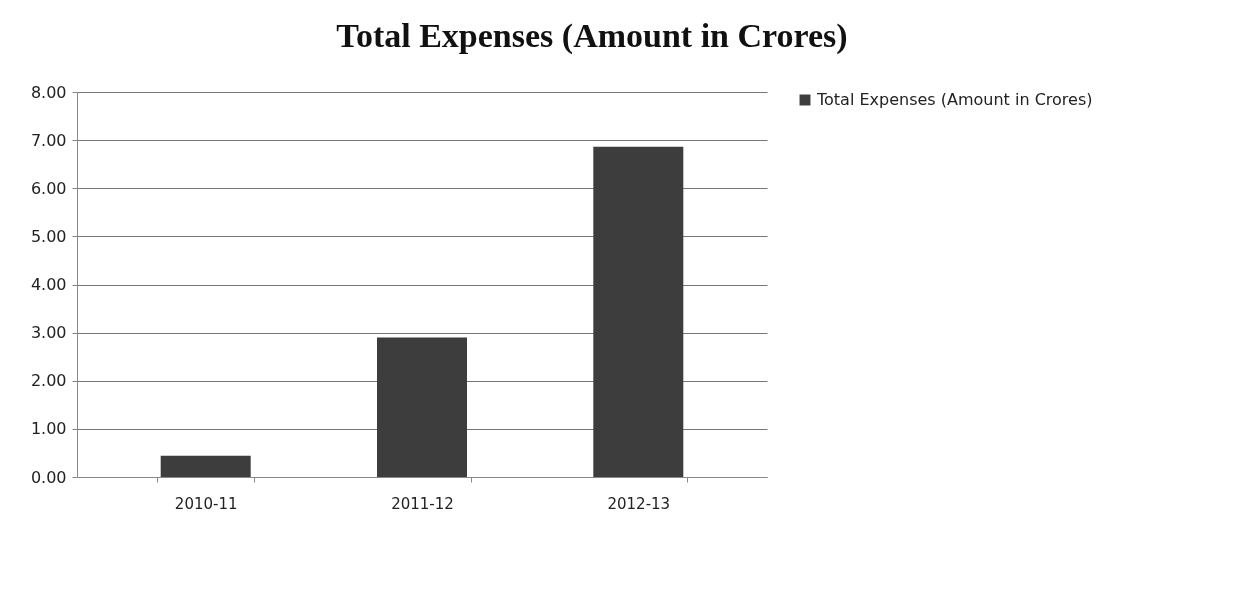 This screenshot has height=602, width=1257. I want to click on chart-title: Total Expenses (Amount in Crores), so click(592, 36).